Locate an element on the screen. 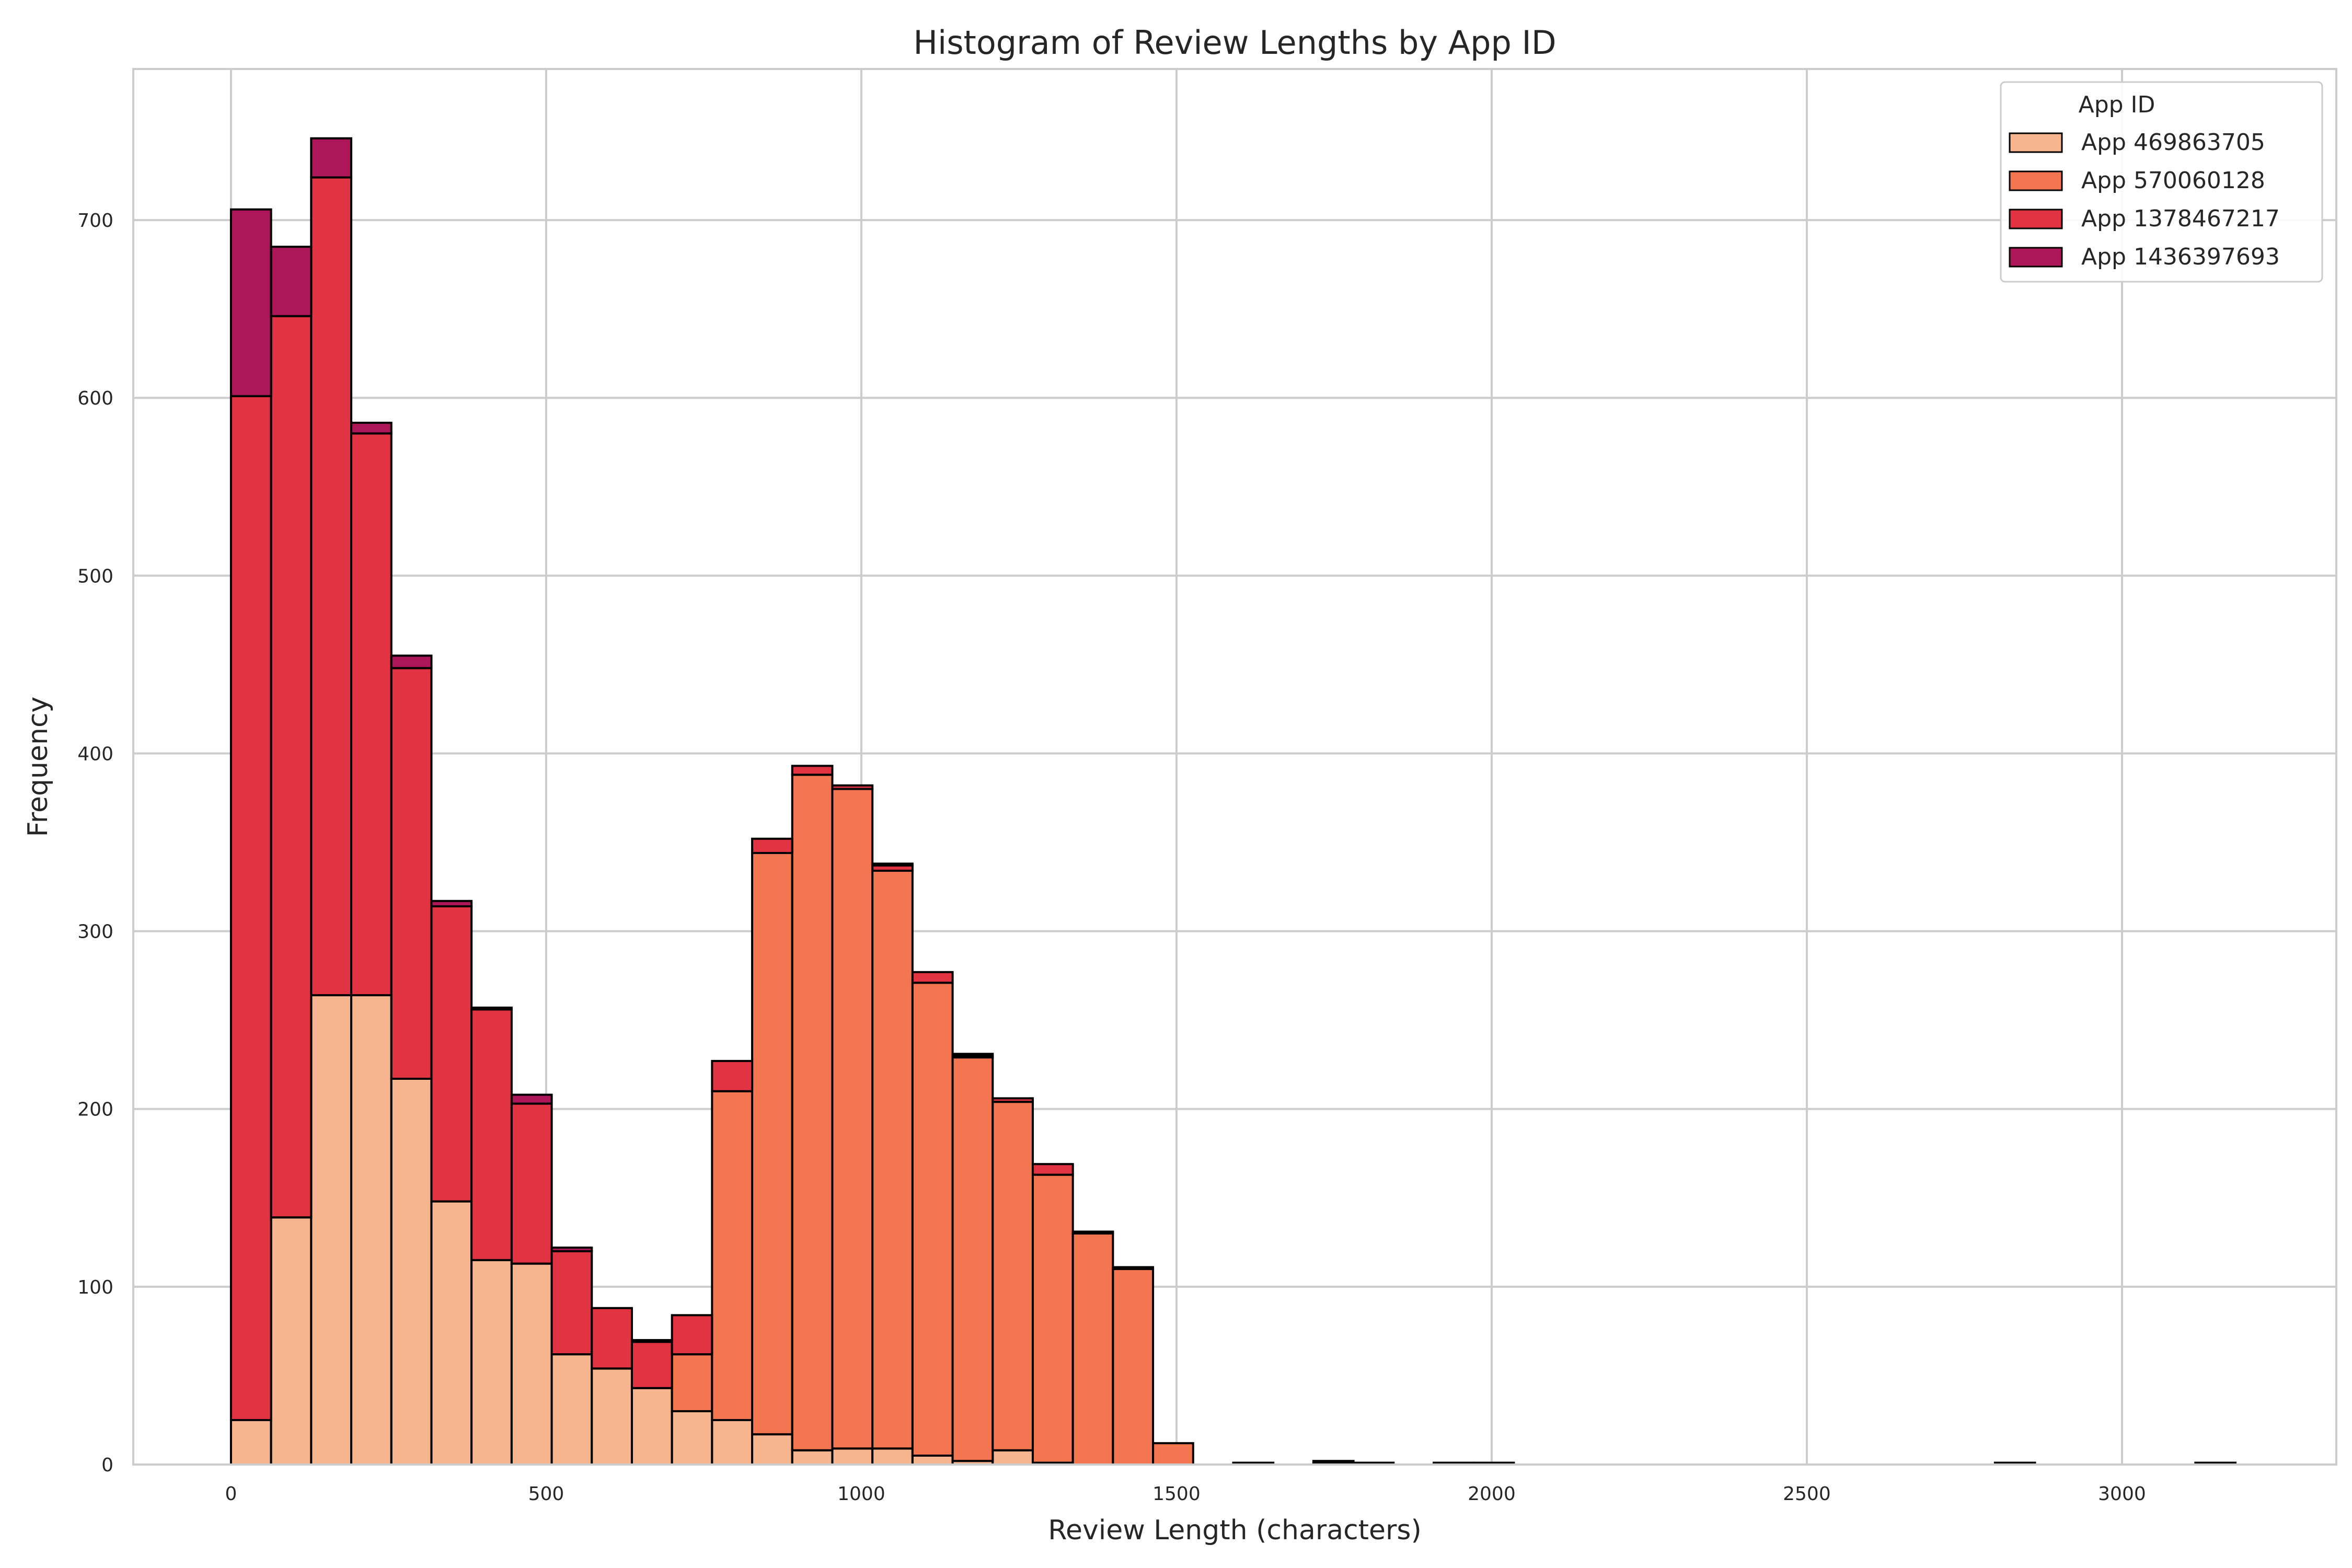  y-tick-label: 200 is located at coordinates (95, 1110).